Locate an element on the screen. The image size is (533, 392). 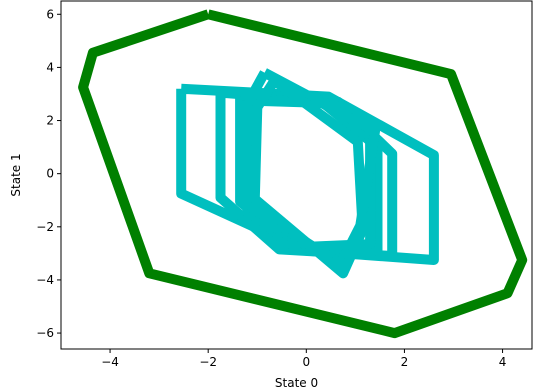
x-axis-label: State 0 is located at coordinates (296, 383).